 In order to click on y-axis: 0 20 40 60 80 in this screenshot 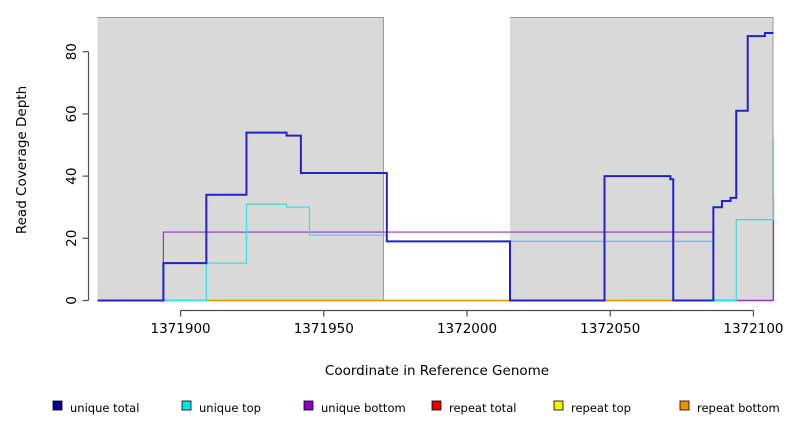, I will do `click(77, 174)`.